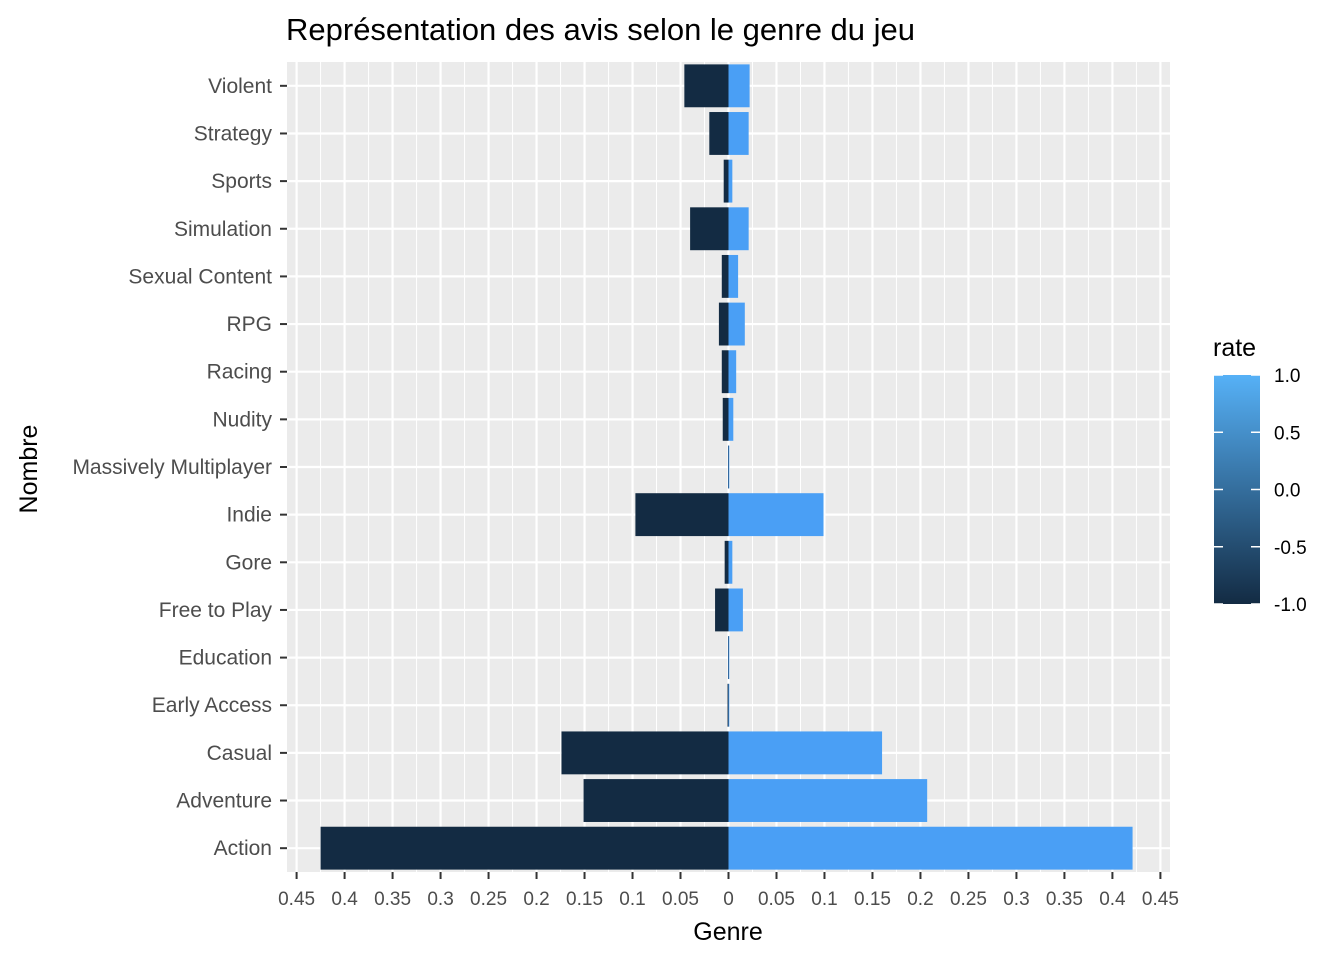 The height and width of the screenshot is (960, 1344). What do you see at coordinates (216, 610) in the screenshot?
I see `y-tick-label: Free to Play` at bounding box center [216, 610].